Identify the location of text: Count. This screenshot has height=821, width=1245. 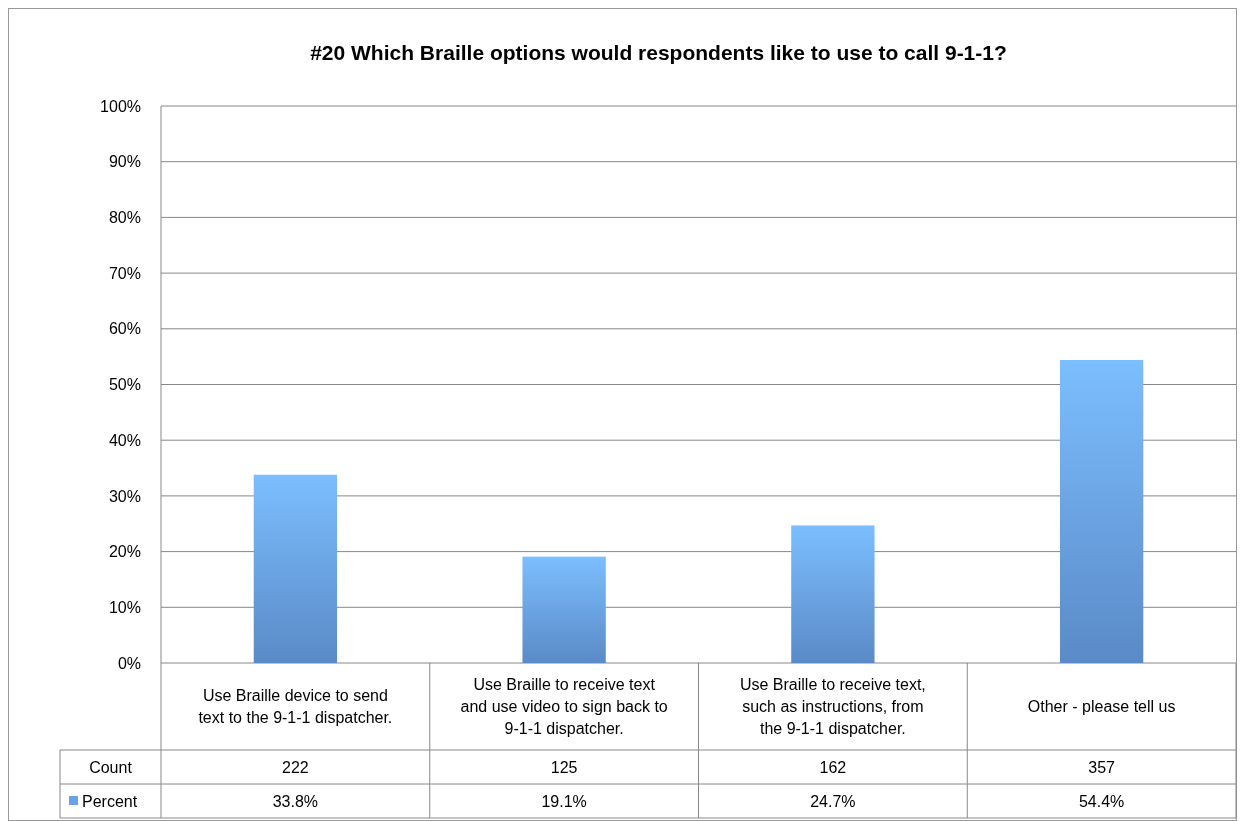
(111, 767).